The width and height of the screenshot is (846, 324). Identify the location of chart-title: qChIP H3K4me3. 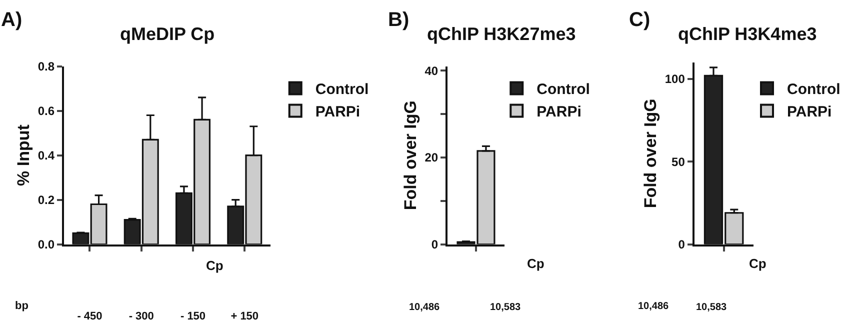
(747, 34).